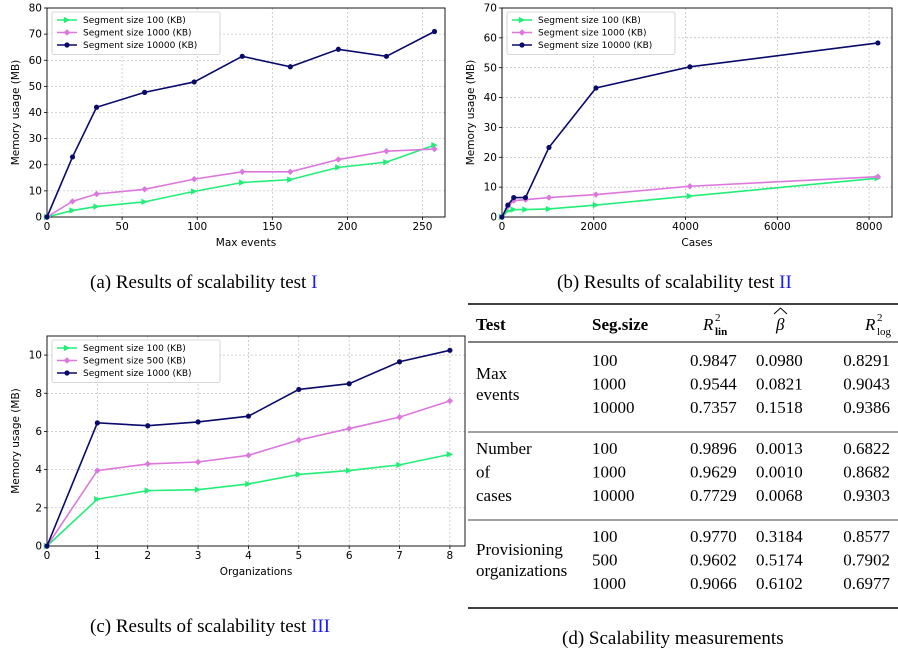 Image resolution: width=898 pixels, height=656 pixels. What do you see at coordinates (497, 394) in the screenshot?
I see `group-label: events` at bounding box center [497, 394].